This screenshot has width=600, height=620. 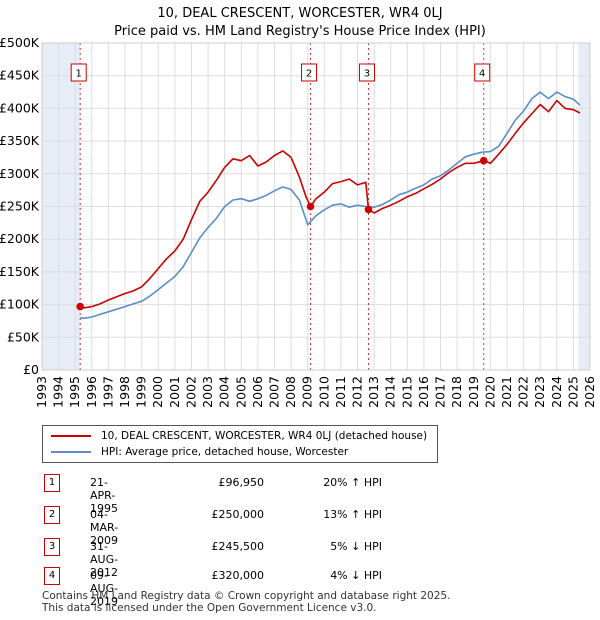 I want to click on x-tick-label: 1994, so click(x=58, y=392).